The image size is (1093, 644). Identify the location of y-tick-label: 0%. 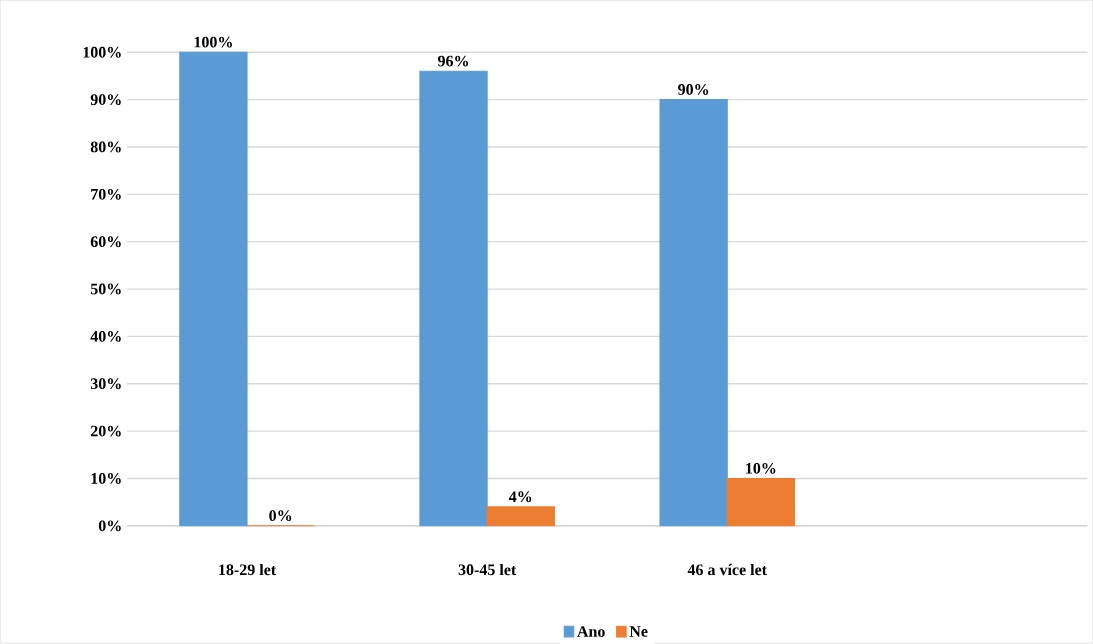
(109, 526).